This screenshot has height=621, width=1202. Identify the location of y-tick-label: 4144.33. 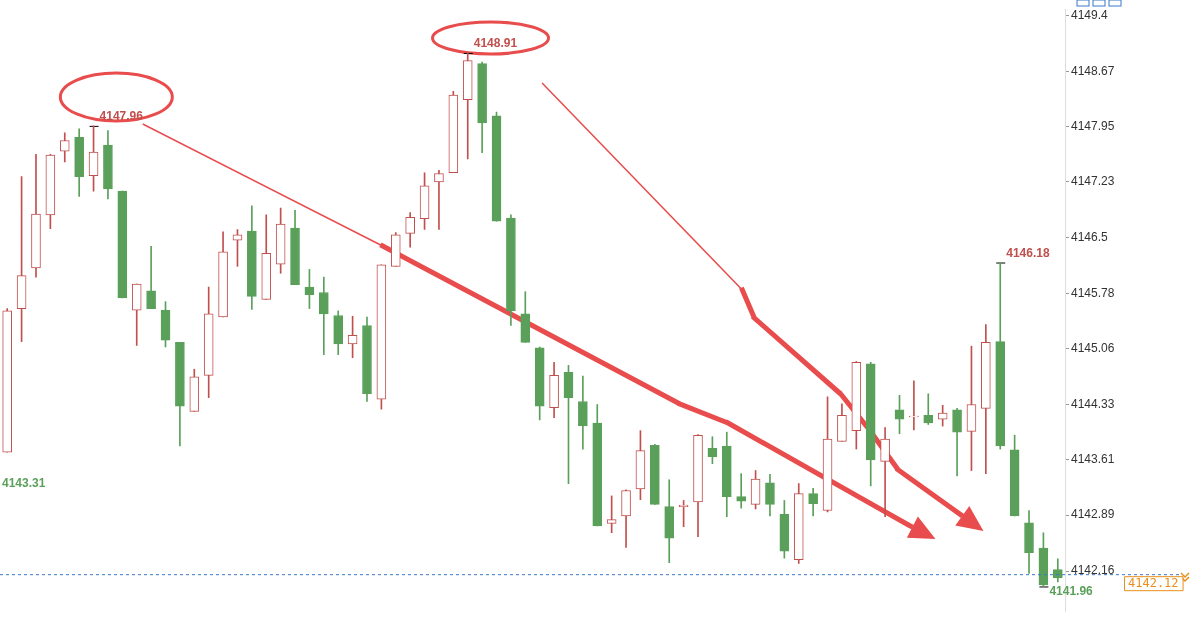
(1093, 403).